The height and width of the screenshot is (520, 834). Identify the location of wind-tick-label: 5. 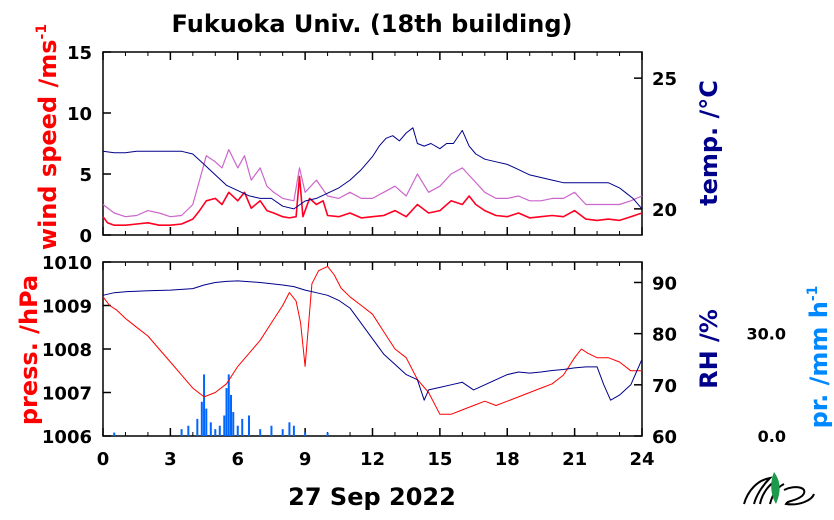
(85, 175).